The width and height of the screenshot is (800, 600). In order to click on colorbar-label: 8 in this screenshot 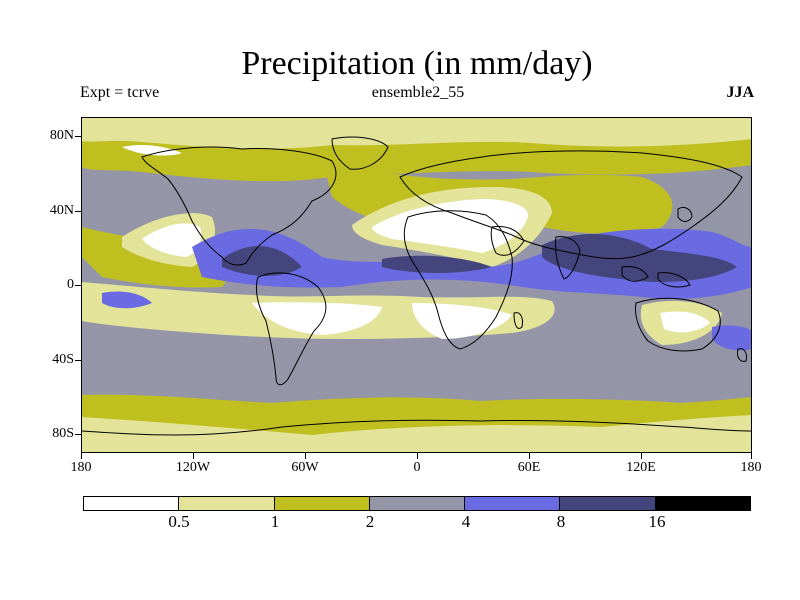, I will do `click(561, 521)`.